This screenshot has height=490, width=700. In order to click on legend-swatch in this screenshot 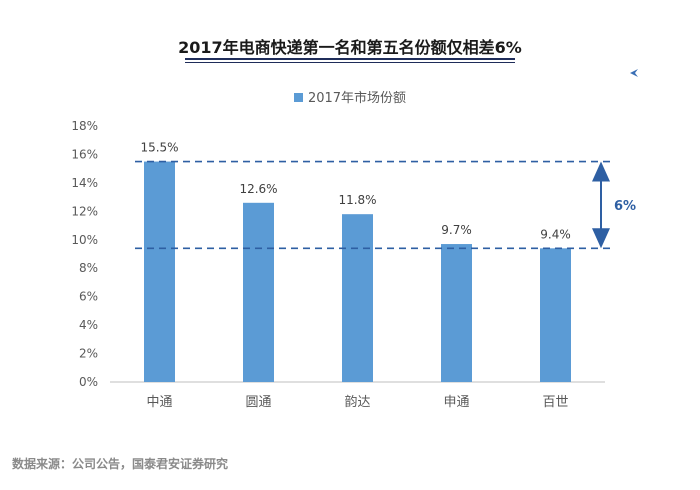, I will do `click(298, 97)`.